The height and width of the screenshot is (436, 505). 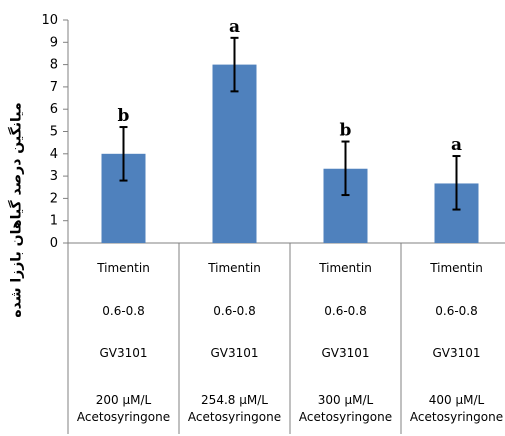 I want to click on category-label-line: 254.8 µM/L, so click(x=234, y=400).